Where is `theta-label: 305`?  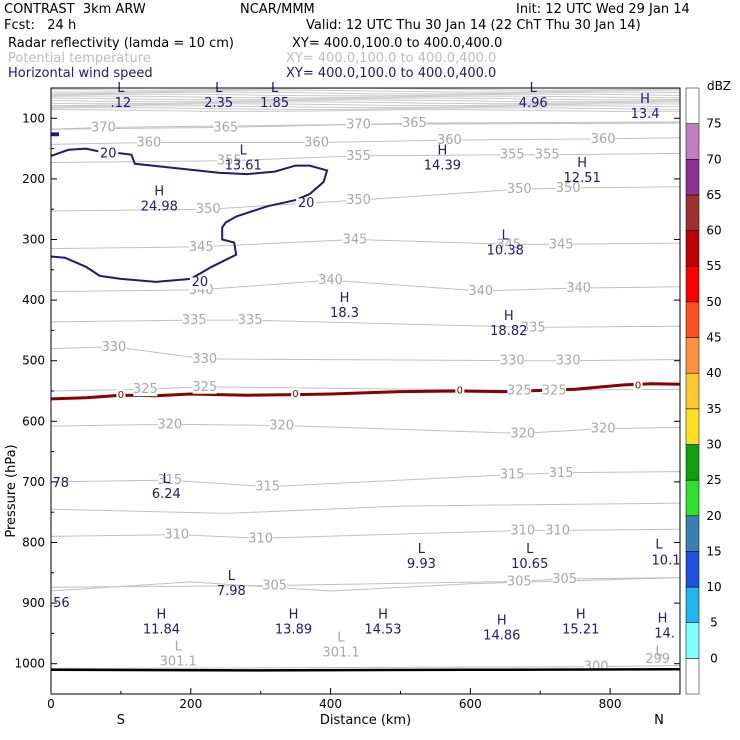 theta-label: 305 is located at coordinates (564, 579).